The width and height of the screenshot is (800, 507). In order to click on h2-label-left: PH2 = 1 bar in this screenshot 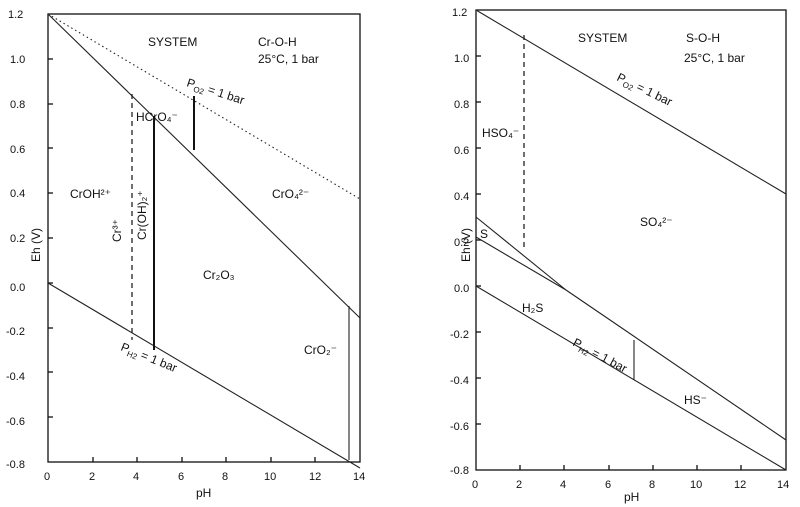, I will do `click(148, 358)`.